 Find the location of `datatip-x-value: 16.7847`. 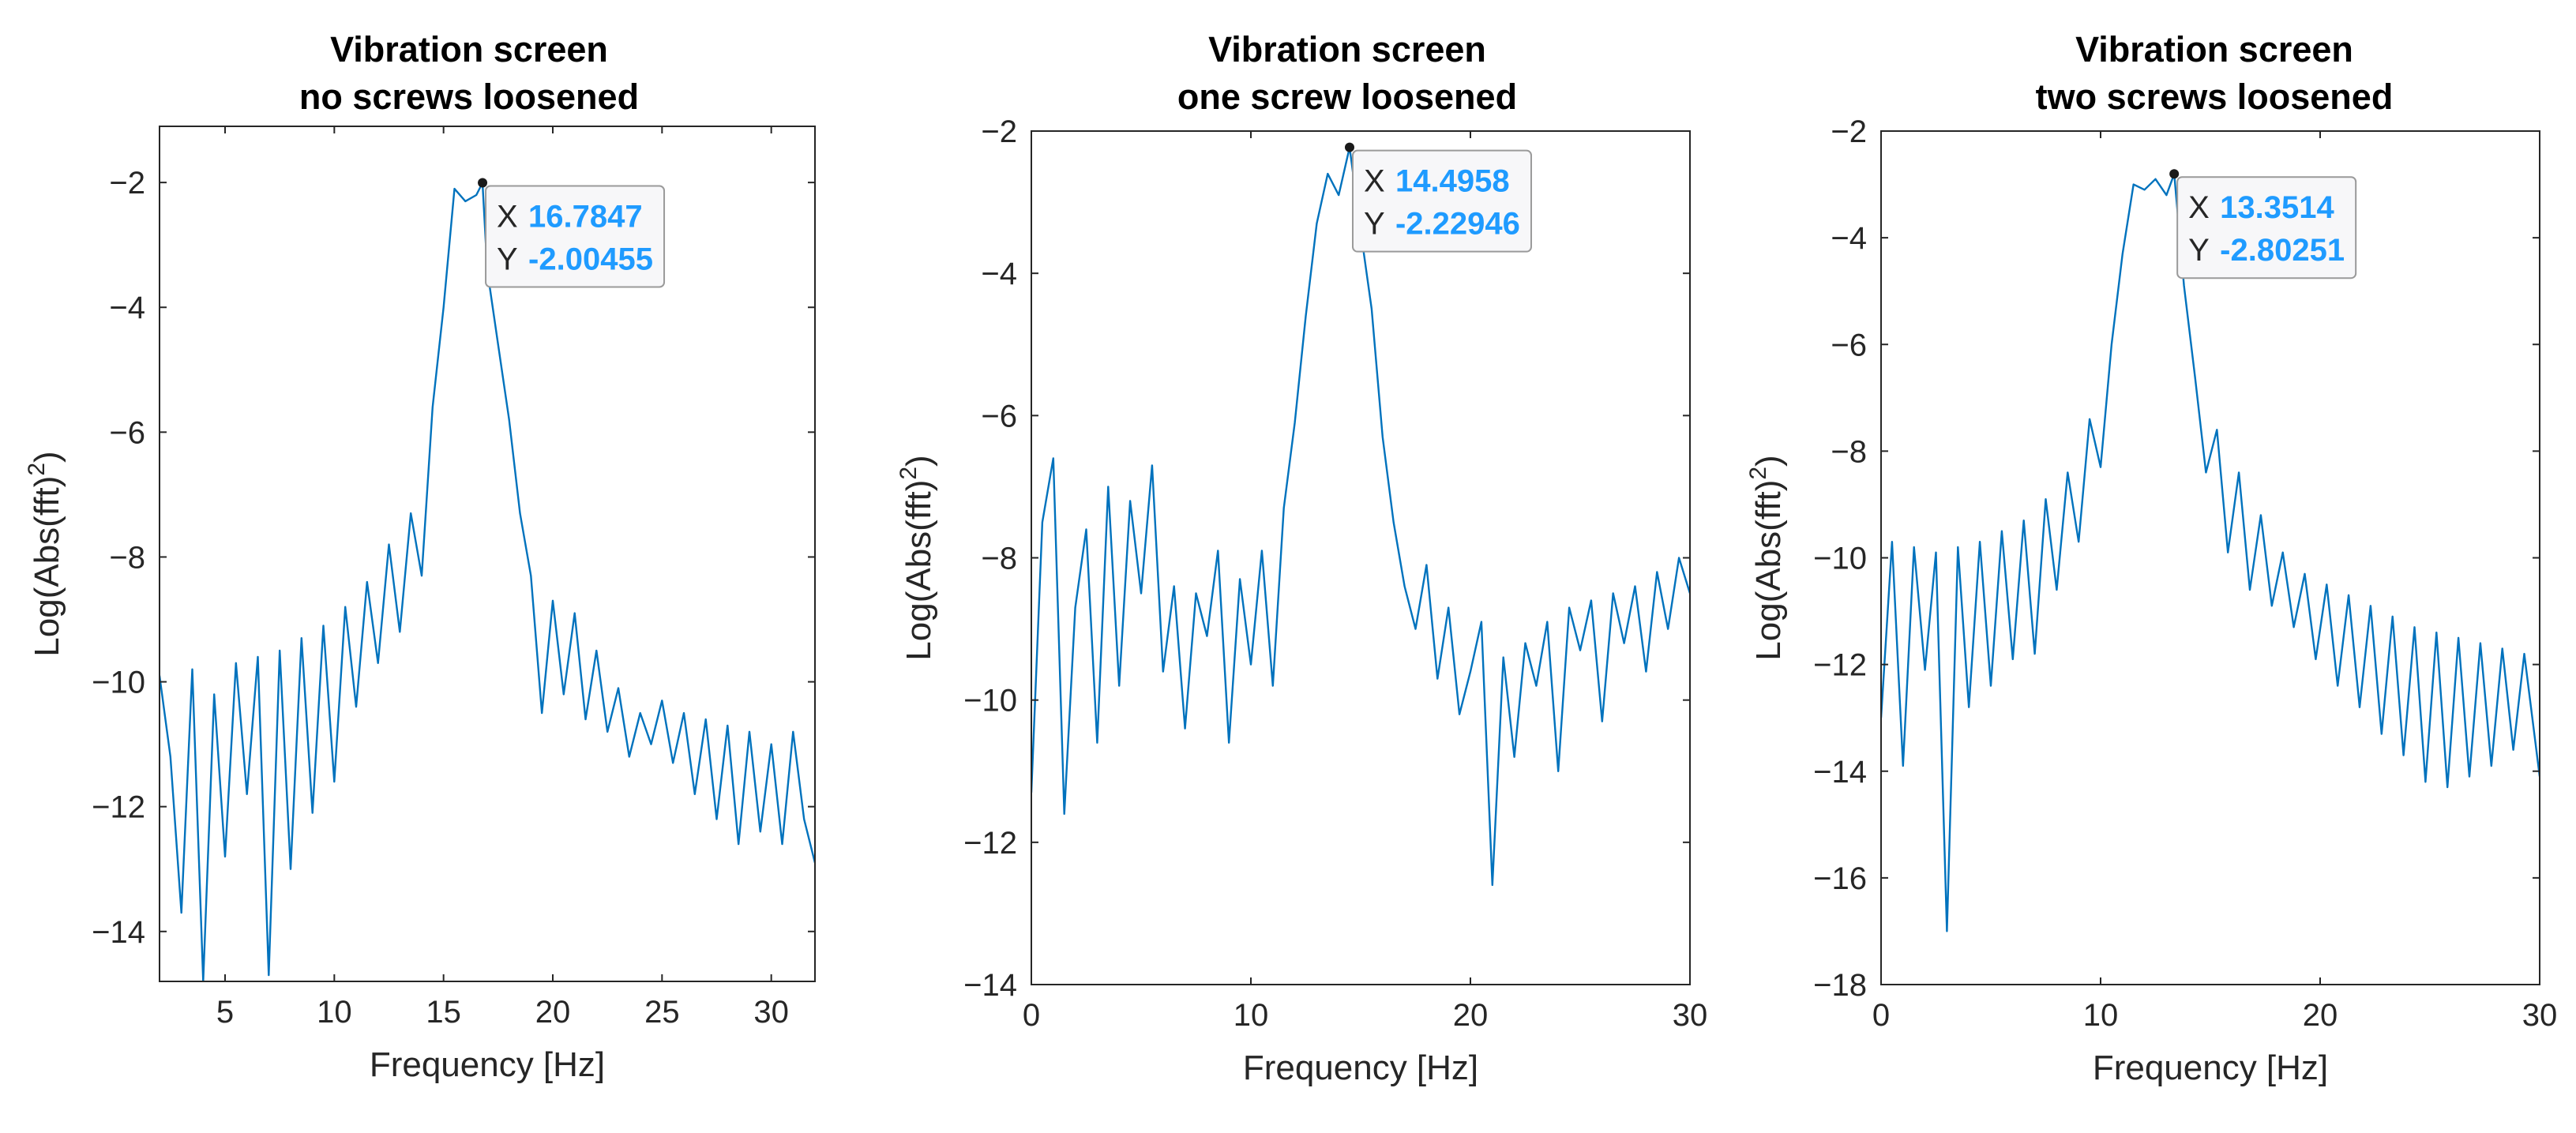

datatip-x-value: 16.7847 is located at coordinates (585, 217).